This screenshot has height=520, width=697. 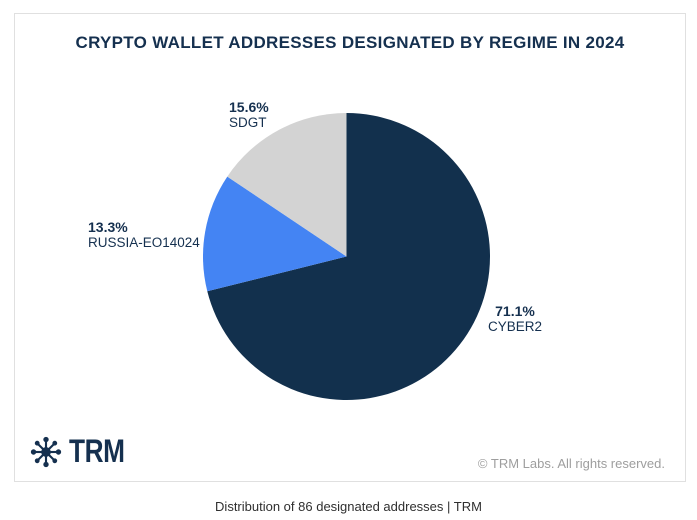 What do you see at coordinates (515, 326) in the screenshot?
I see `slice-name-cyber2: CYBER2` at bounding box center [515, 326].